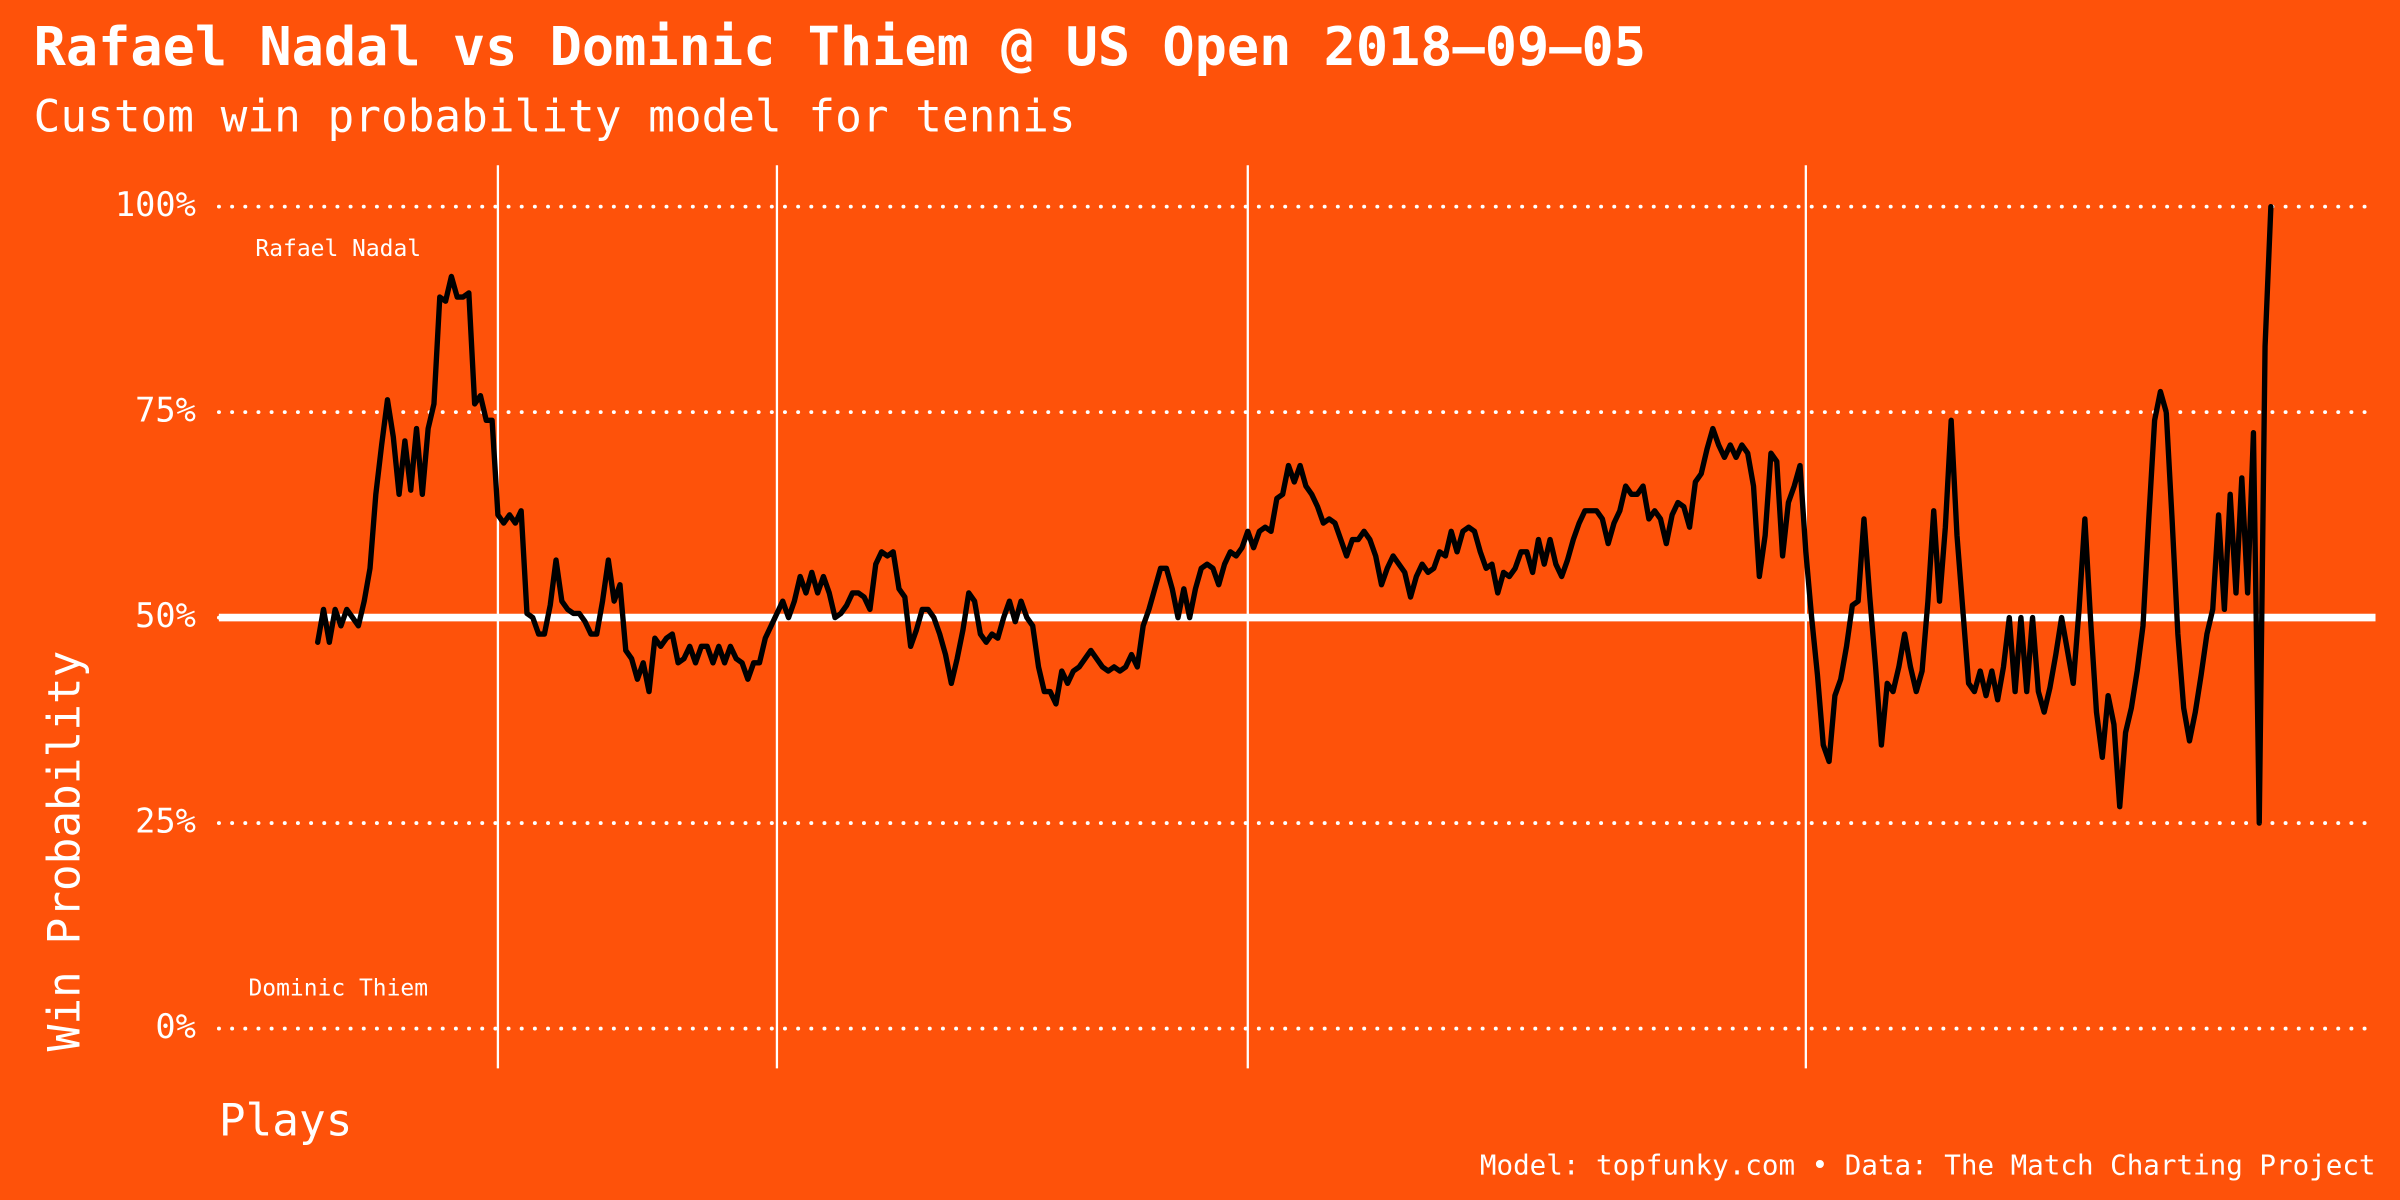 The image size is (2400, 1200). I want to click on y-tick-label: 75%, so click(165, 410).